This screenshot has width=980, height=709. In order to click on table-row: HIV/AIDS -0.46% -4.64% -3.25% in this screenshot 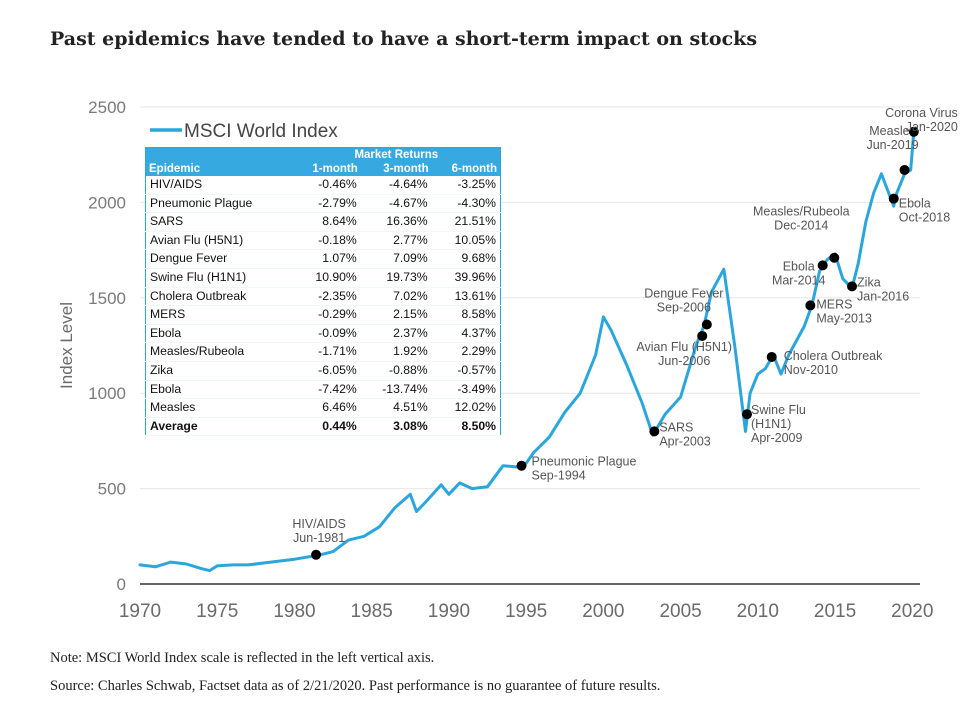, I will do `click(323, 185)`.